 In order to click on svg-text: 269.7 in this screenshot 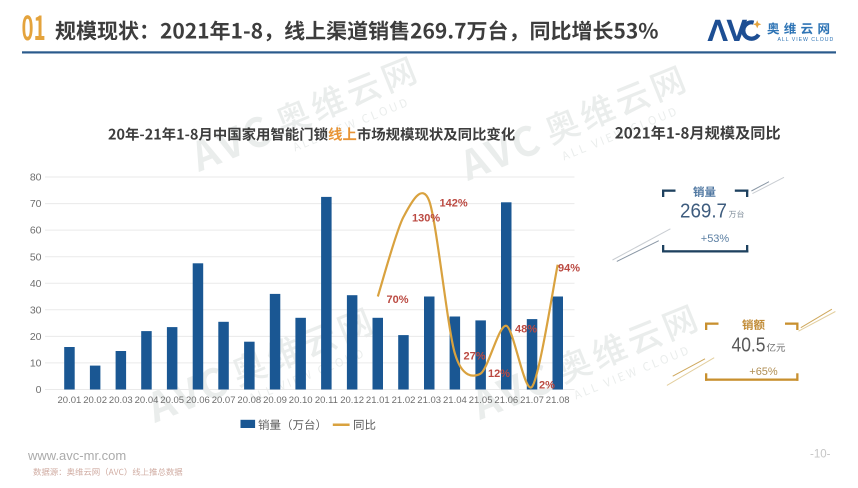, I will do `click(703, 211)`.